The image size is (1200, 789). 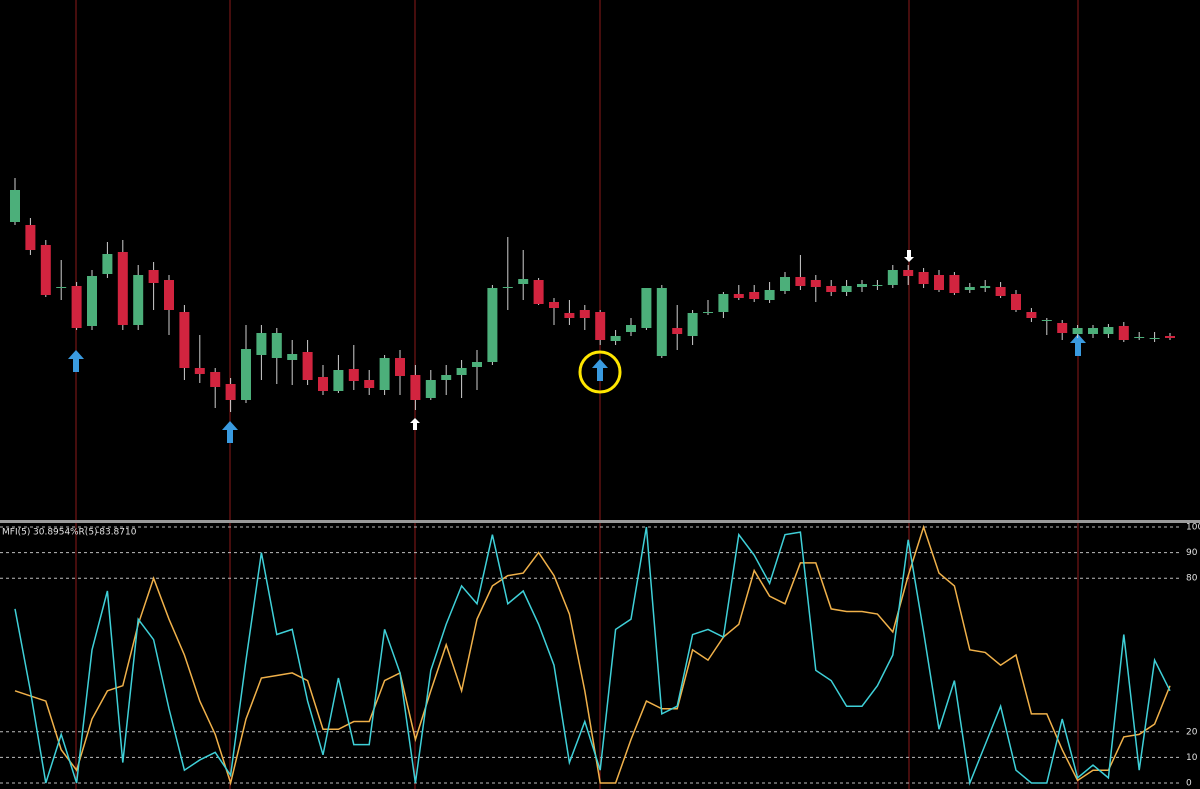 I want to click on y-tick-label: 80, so click(x=1192, y=579).